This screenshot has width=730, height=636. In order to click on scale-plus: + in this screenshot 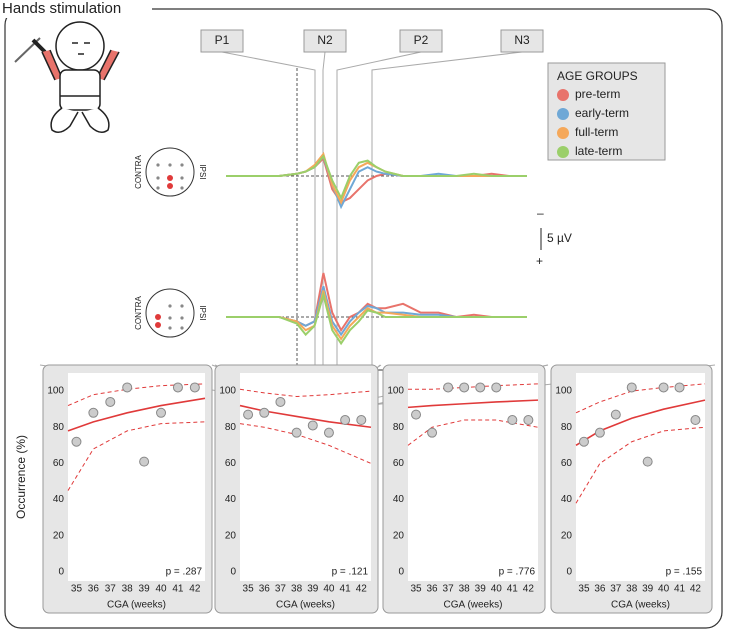, I will do `click(539, 261)`.